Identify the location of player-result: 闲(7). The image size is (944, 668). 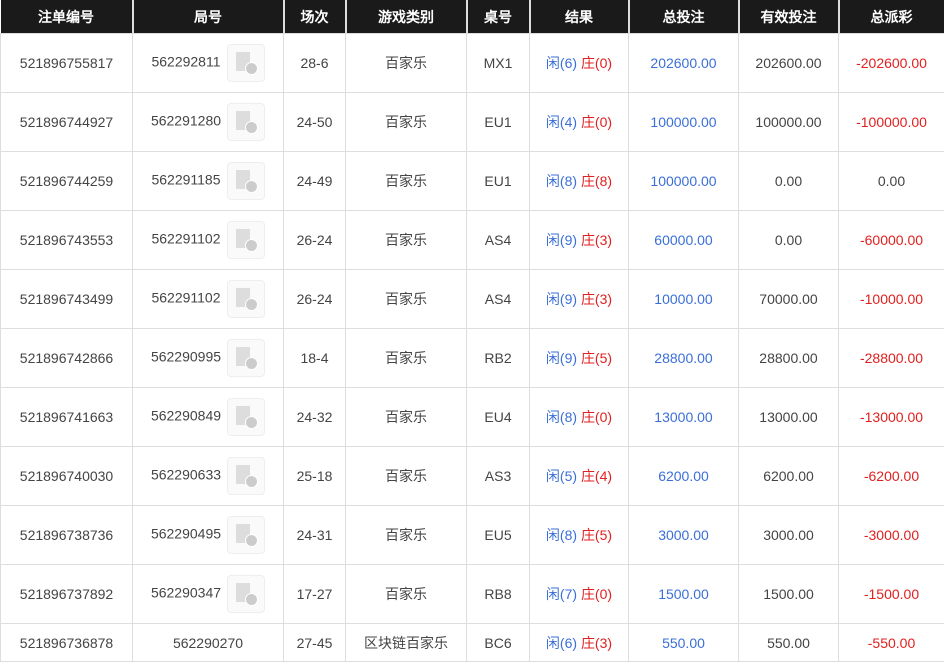
(561, 594).